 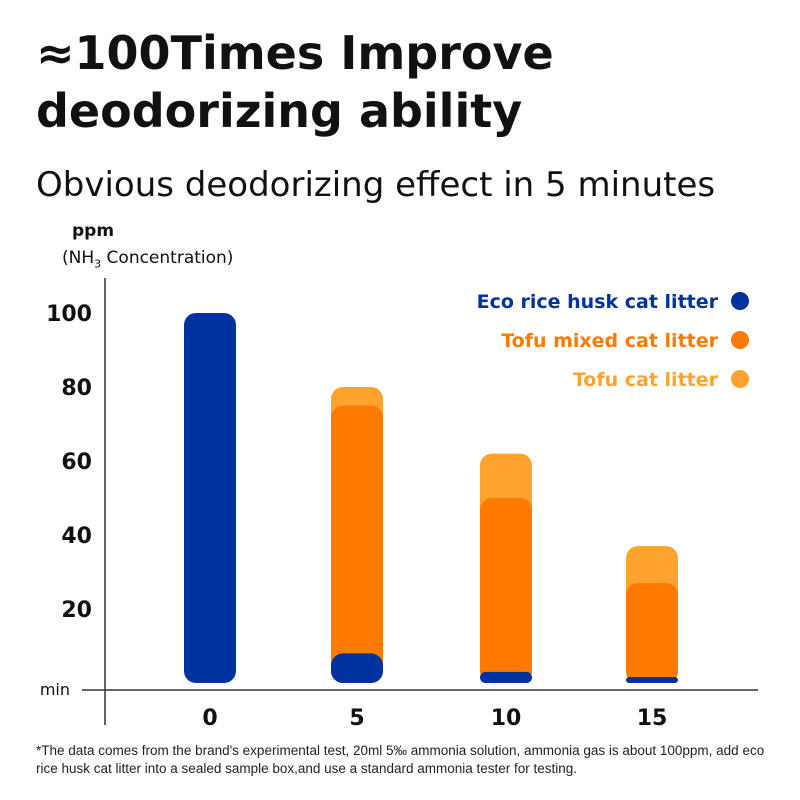 I want to click on y-tick-label: 60, so click(x=76, y=462).